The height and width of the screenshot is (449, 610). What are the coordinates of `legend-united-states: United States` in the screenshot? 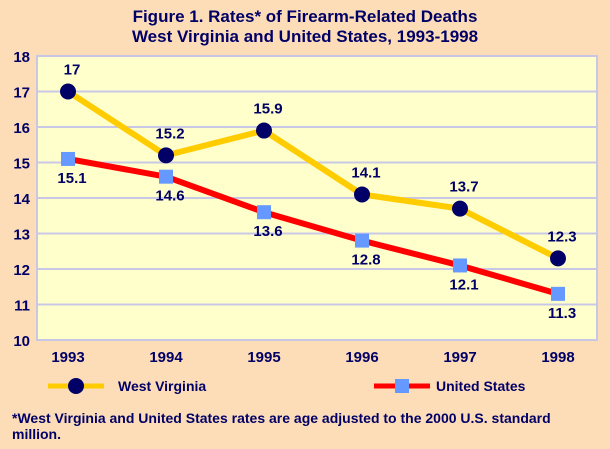 It's located at (448, 386).